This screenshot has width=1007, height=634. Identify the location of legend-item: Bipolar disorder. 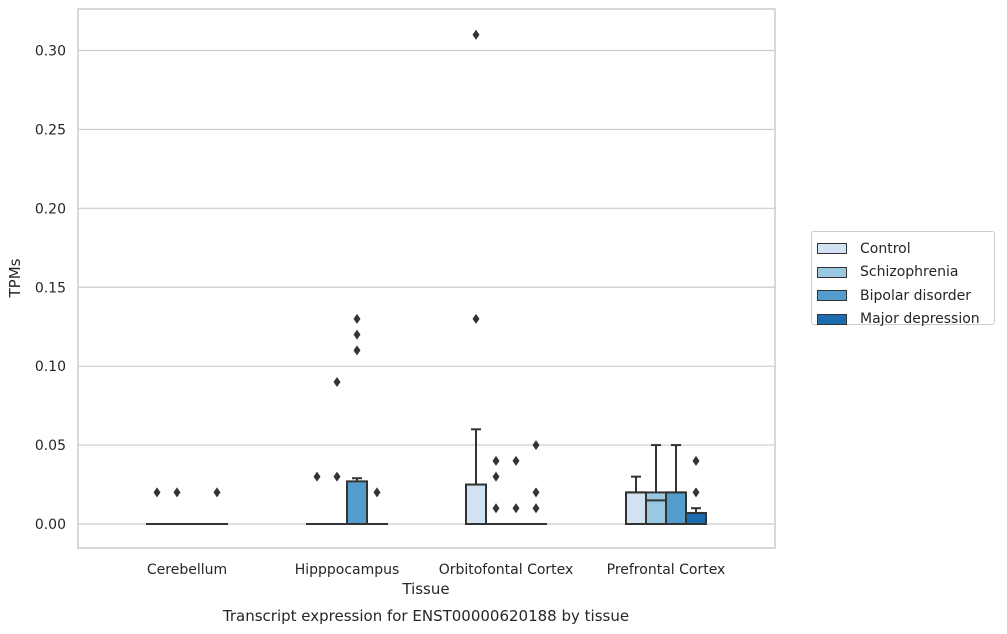
(905, 296).